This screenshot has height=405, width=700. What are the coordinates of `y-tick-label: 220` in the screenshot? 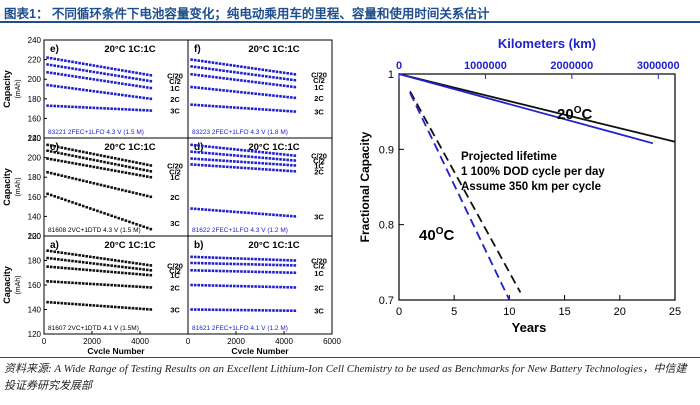 It's located at (35, 138).